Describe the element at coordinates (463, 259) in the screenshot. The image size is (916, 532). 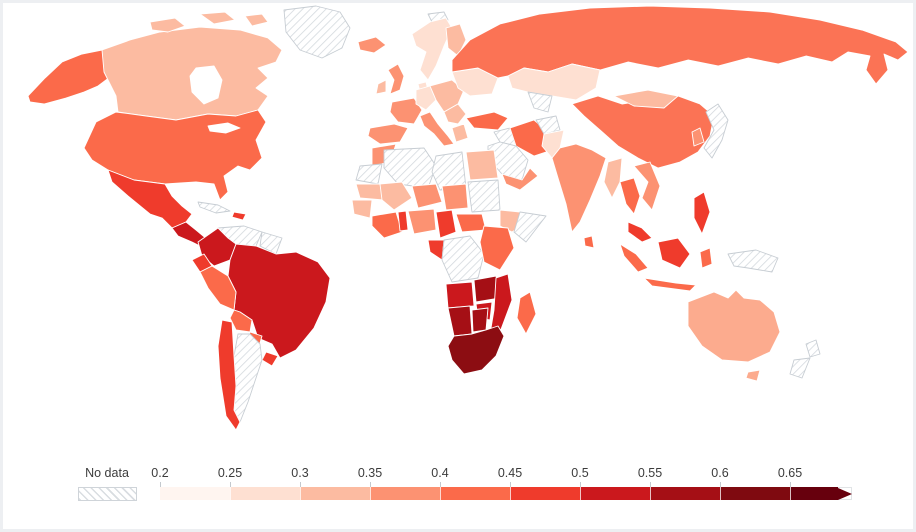
I see `country-drc` at that location.